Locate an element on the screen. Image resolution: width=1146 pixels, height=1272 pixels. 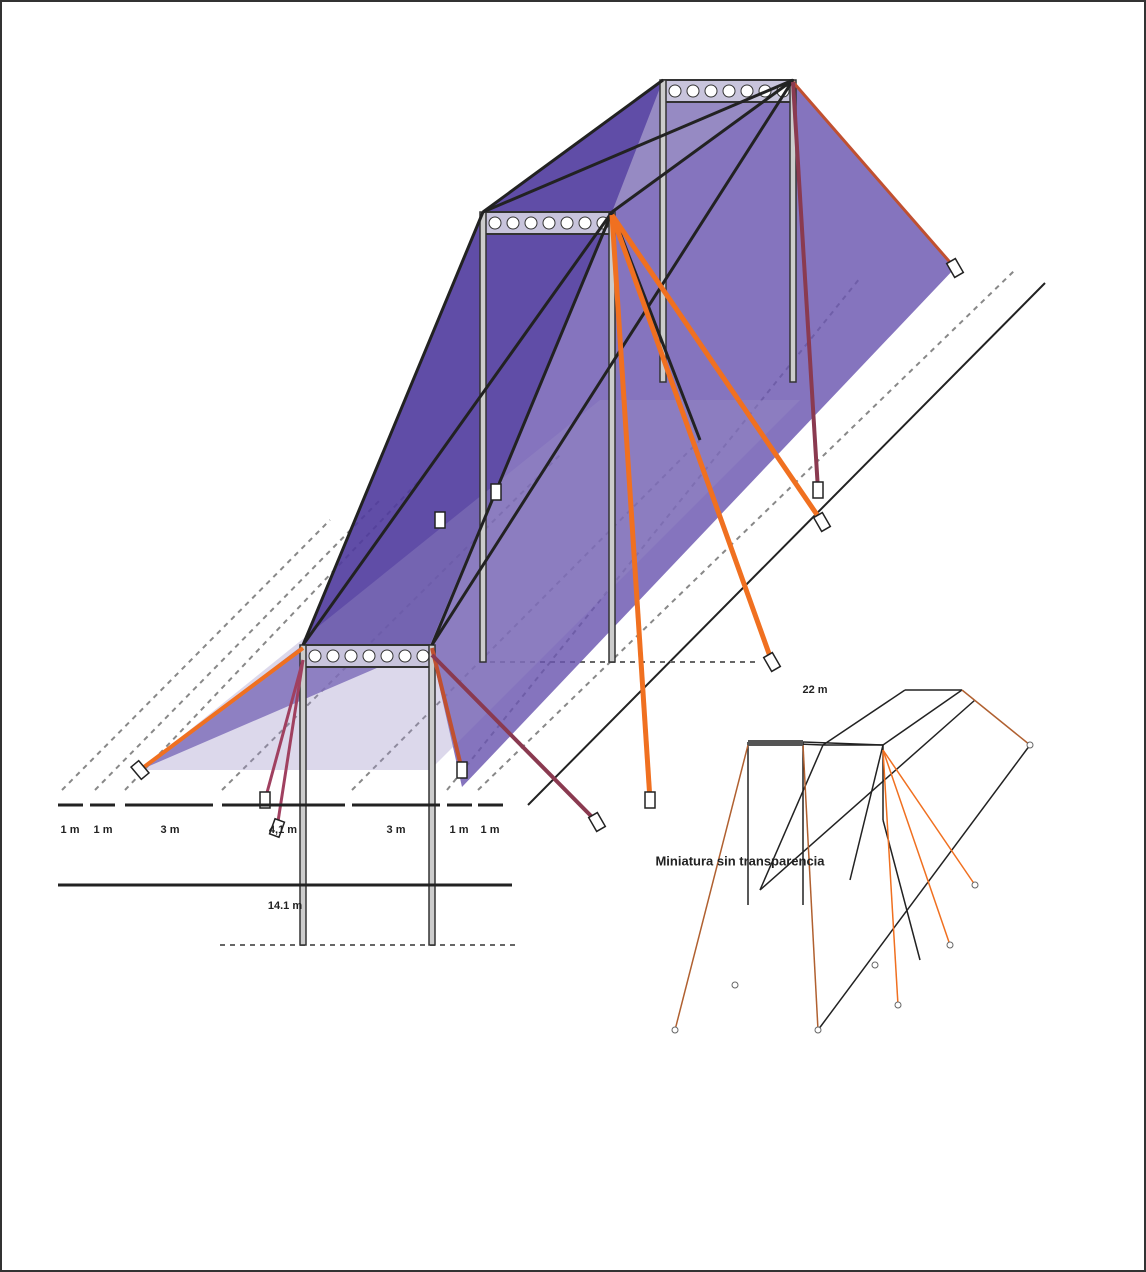
miniature-truss is located at coordinates (775, 743).